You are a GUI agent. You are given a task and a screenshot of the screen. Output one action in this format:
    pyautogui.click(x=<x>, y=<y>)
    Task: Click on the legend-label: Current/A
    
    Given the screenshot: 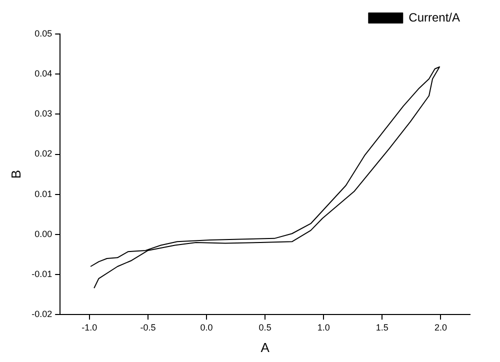 What is the action you would take?
    pyautogui.click(x=434, y=17)
    